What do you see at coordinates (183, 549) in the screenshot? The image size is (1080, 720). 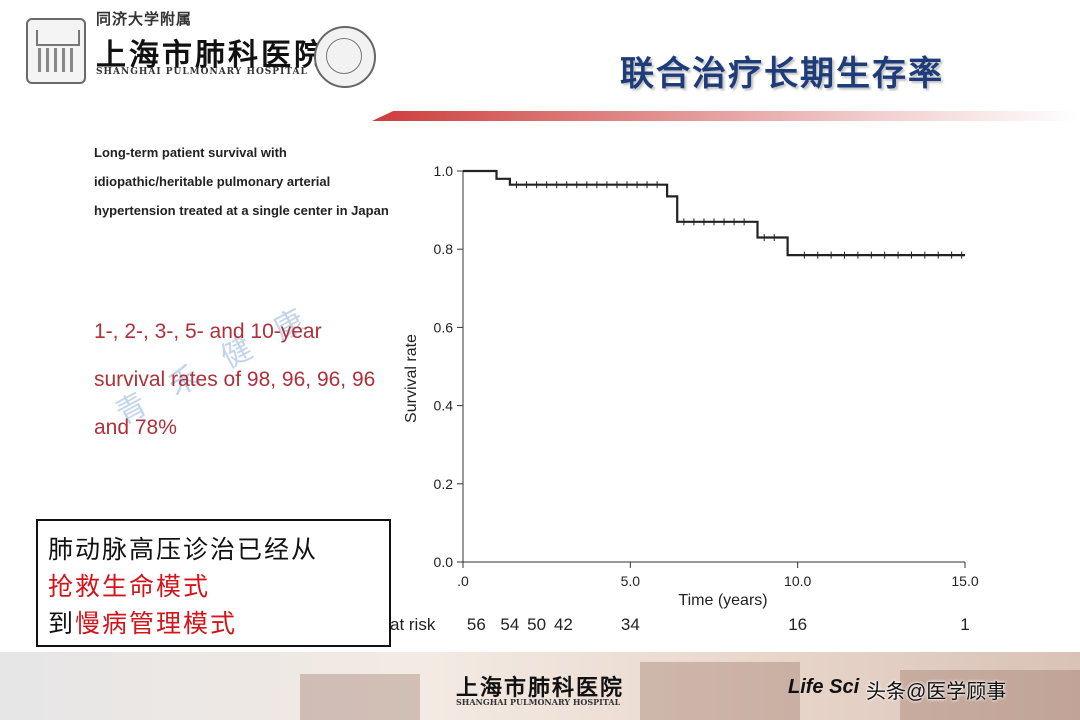 I see `callout-line-1: 肺动脉高压诊治已经从` at bounding box center [183, 549].